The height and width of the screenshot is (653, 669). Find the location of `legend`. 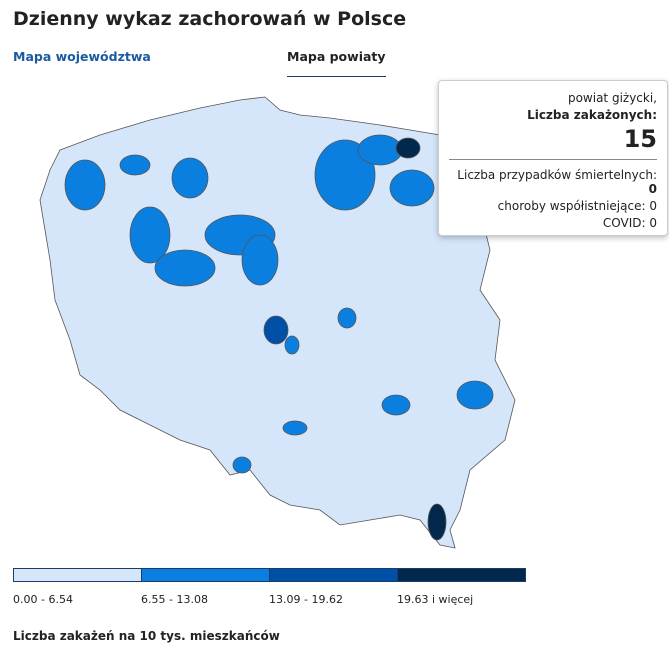

legend is located at coordinates (269, 575).